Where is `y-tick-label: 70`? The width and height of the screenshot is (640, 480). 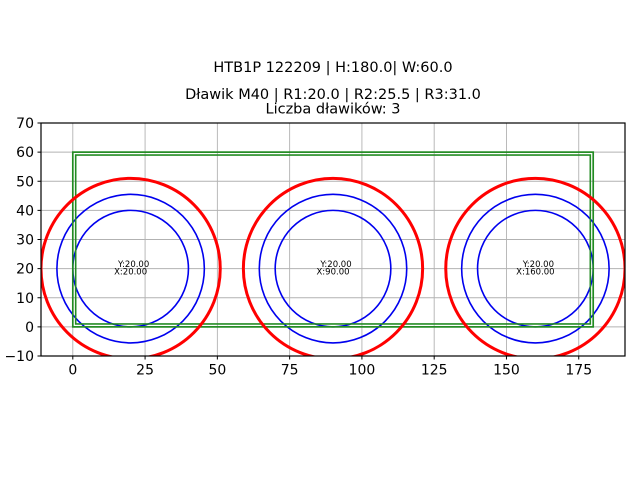 y-tick-label: 70 is located at coordinates (25, 124).